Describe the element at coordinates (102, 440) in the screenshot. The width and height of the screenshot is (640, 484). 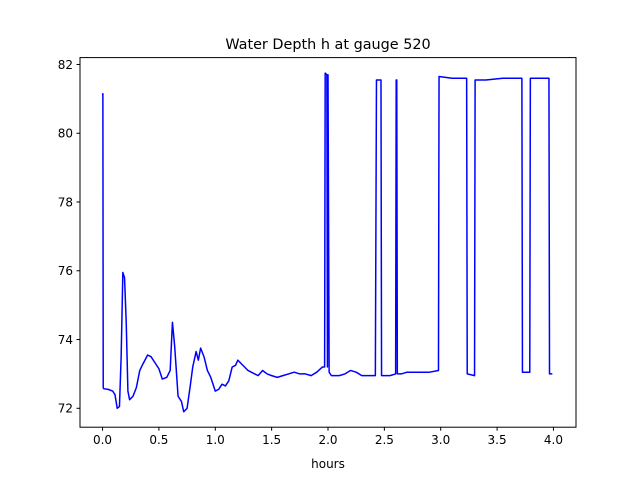
I see `x-tick-label: 0.0` at that location.